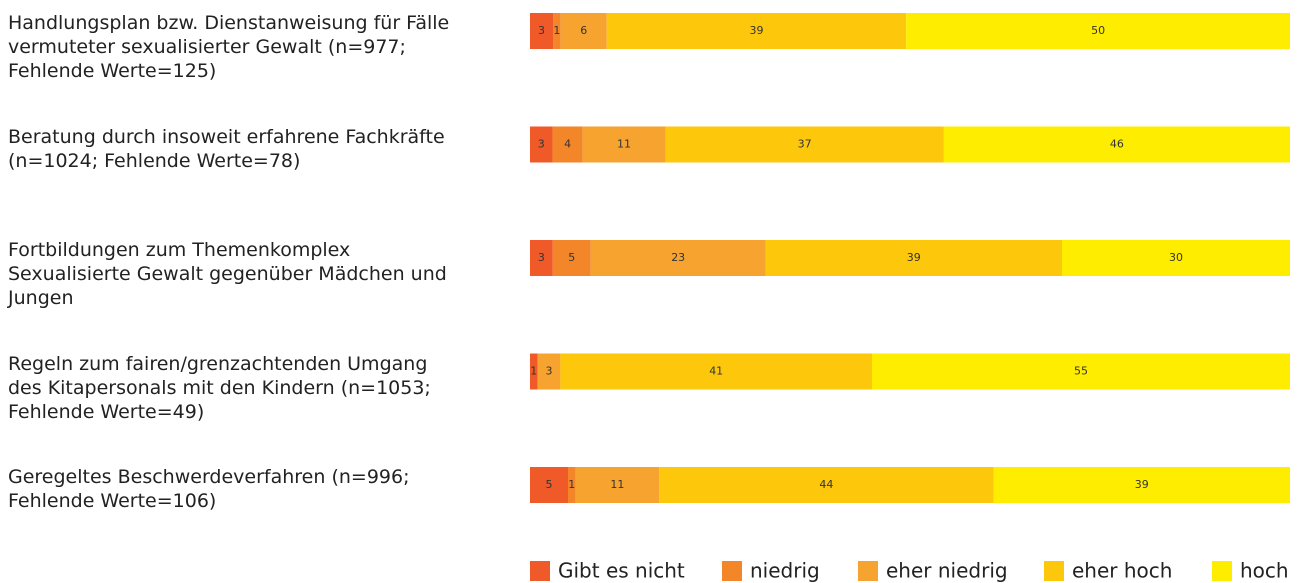 This screenshot has width=1300, height=583. I want to click on value-label: 46, so click(1117, 144).